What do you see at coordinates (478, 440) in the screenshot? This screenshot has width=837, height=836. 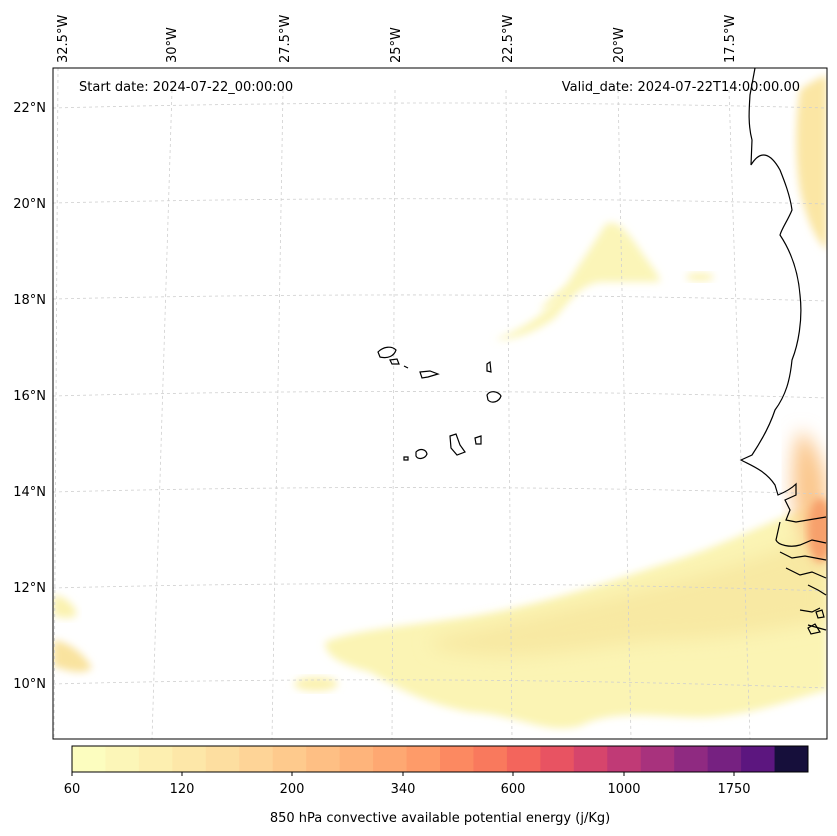 I see `island-maio` at bounding box center [478, 440].